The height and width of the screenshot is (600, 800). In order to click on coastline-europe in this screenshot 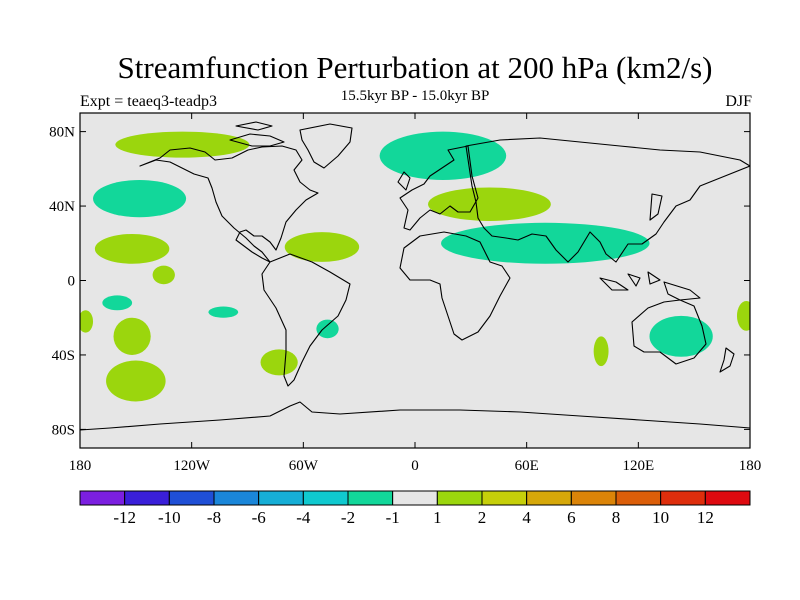, I will do `click(439, 188)`.